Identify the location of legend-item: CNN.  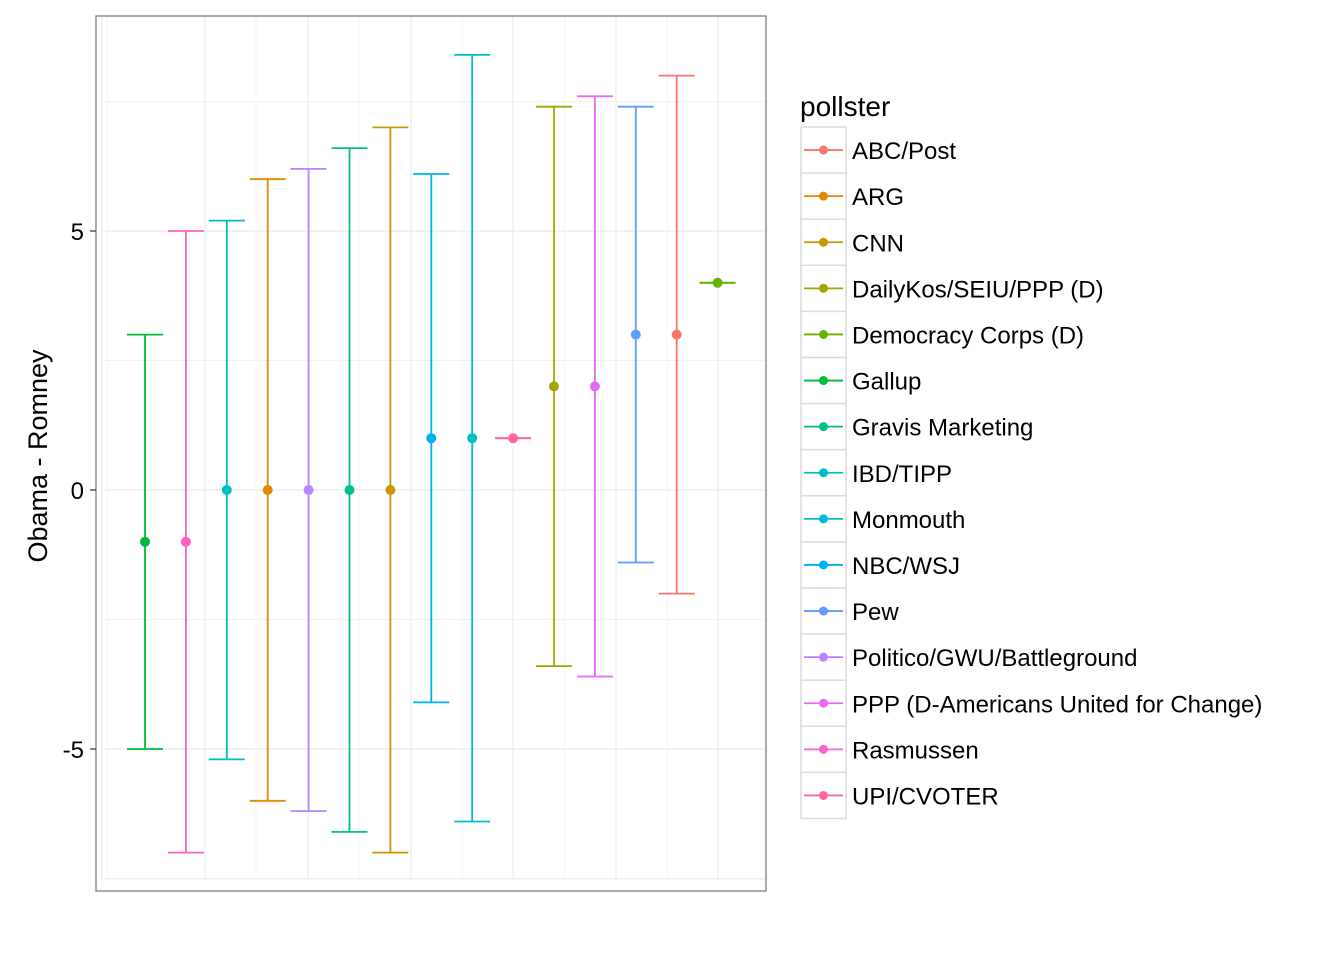
(852, 242).